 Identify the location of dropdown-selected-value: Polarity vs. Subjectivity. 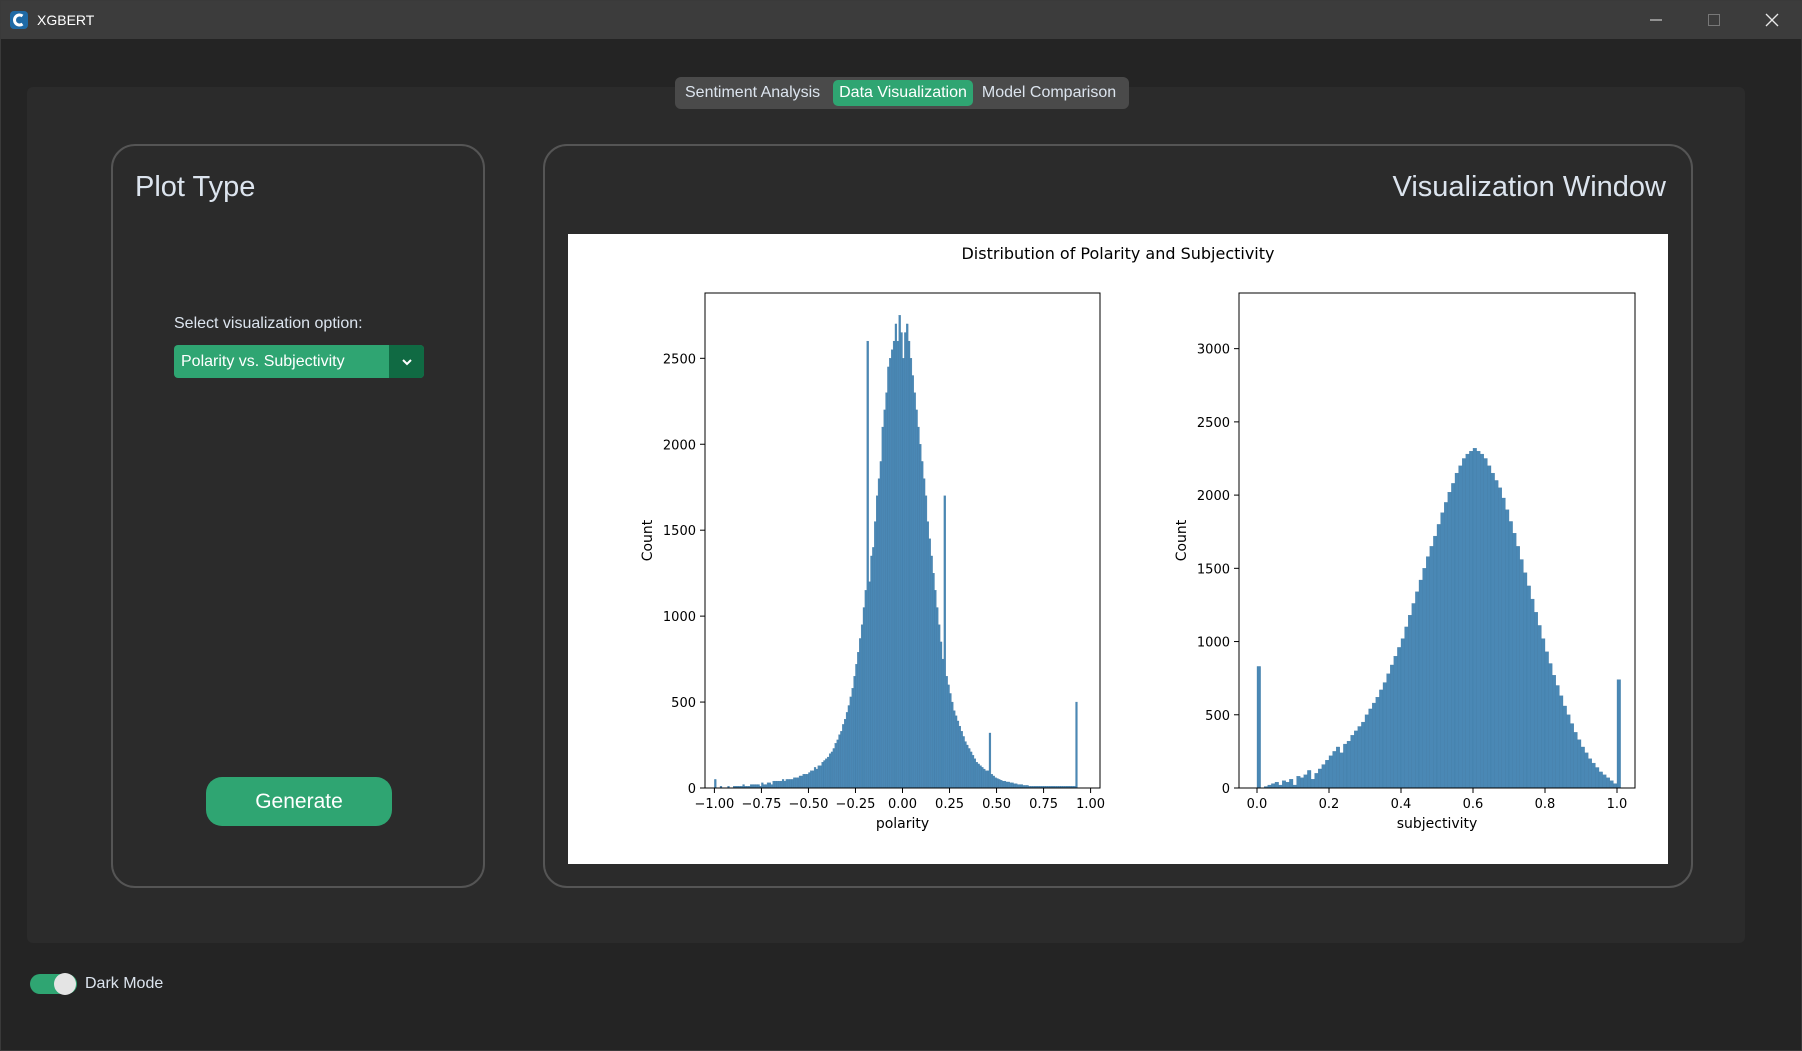
(263, 361).